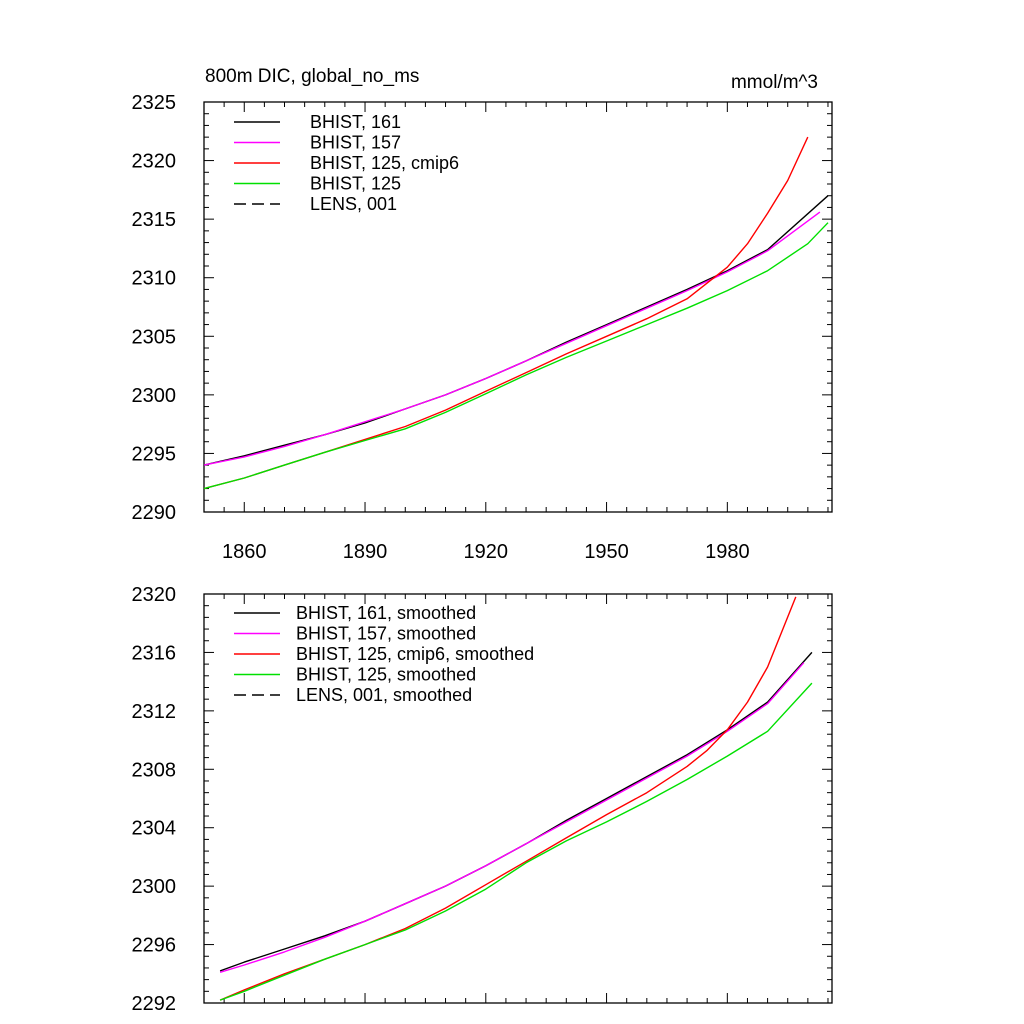  What do you see at coordinates (727, 552) in the screenshot?
I see `x-tick-label: 1980` at bounding box center [727, 552].